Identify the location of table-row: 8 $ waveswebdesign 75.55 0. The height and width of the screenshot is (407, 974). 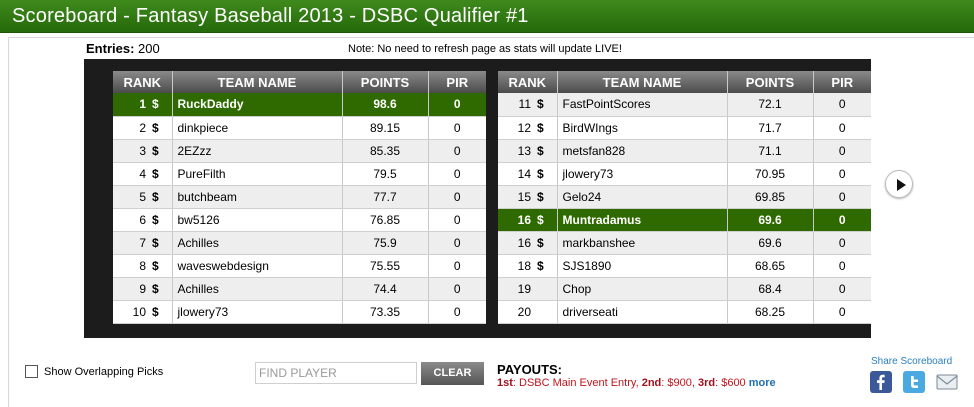
(299, 266).